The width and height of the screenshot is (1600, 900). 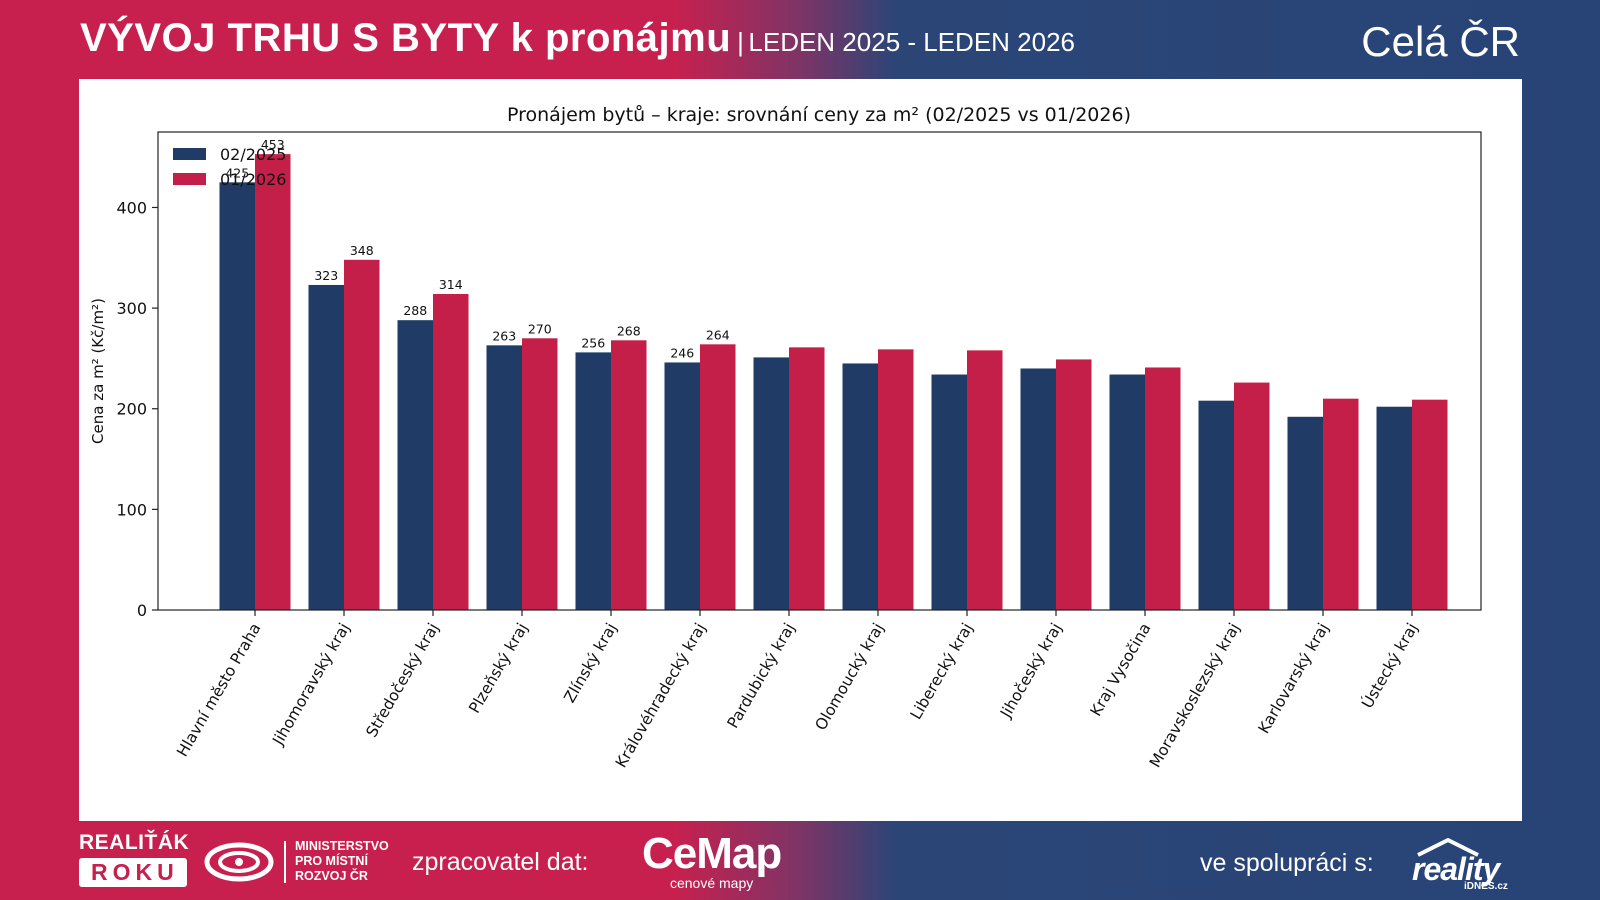 I want to click on category-label: Plzeňský kraj, so click(x=498, y=668).